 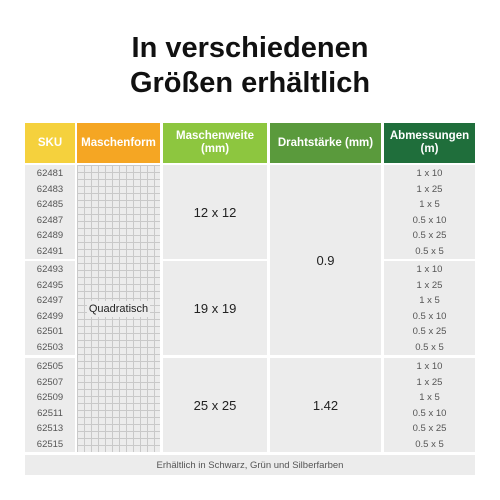 I want to click on mesh-form: Quadratisch, so click(x=118, y=308).